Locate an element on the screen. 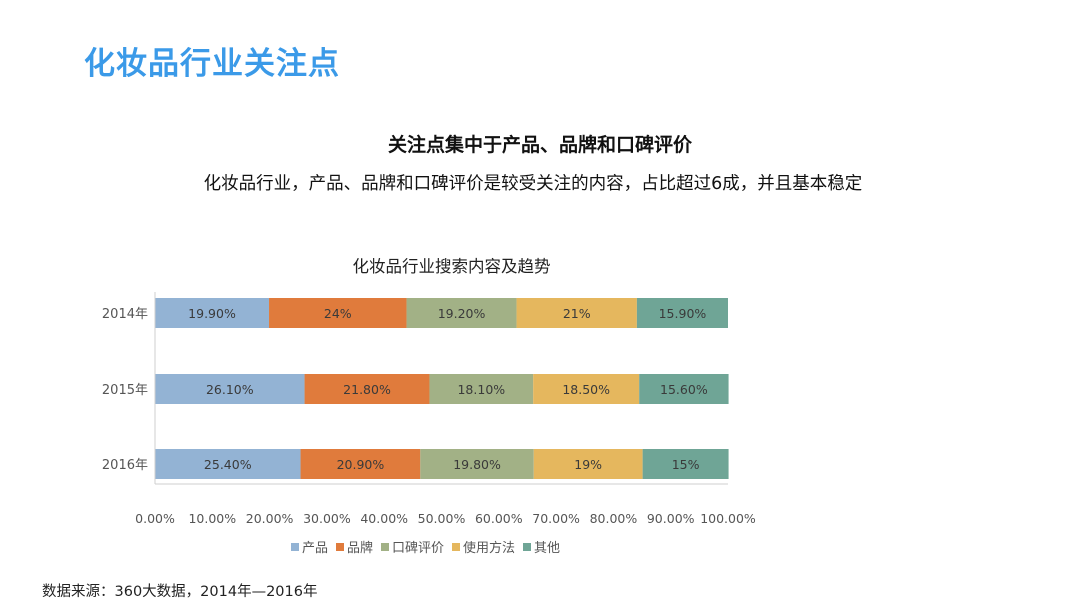  x-tick-label: 80.00% is located at coordinates (614, 518).